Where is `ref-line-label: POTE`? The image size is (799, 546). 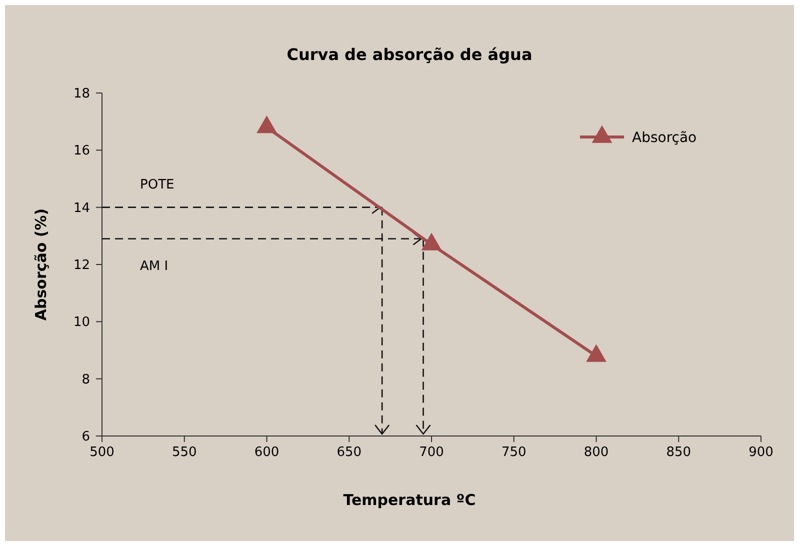
ref-line-label: POTE is located at coordinates (157, 184).